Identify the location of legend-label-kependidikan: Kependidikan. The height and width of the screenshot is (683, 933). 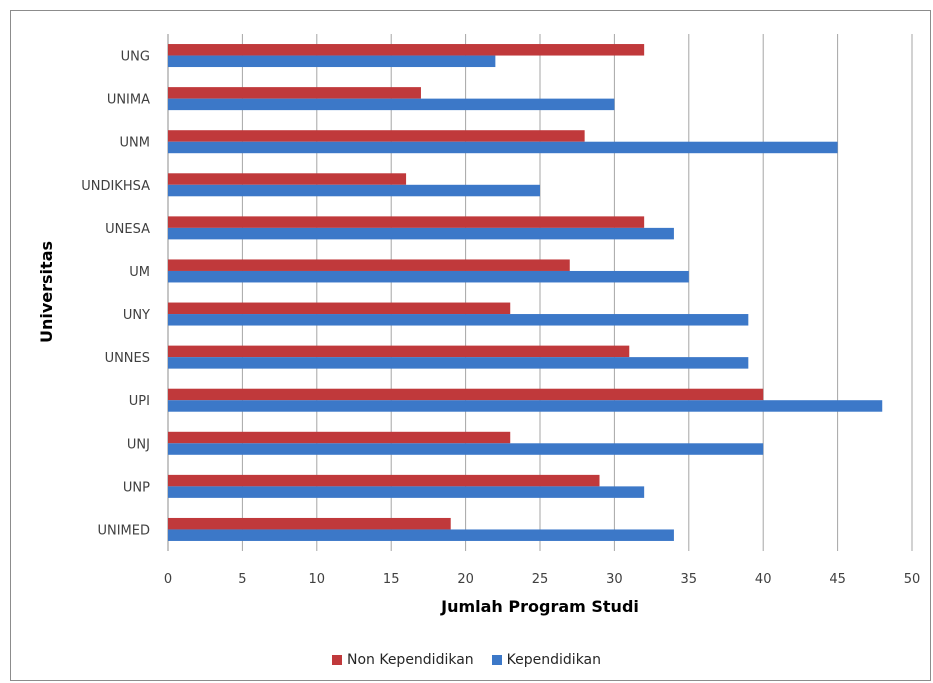
(554, 660).